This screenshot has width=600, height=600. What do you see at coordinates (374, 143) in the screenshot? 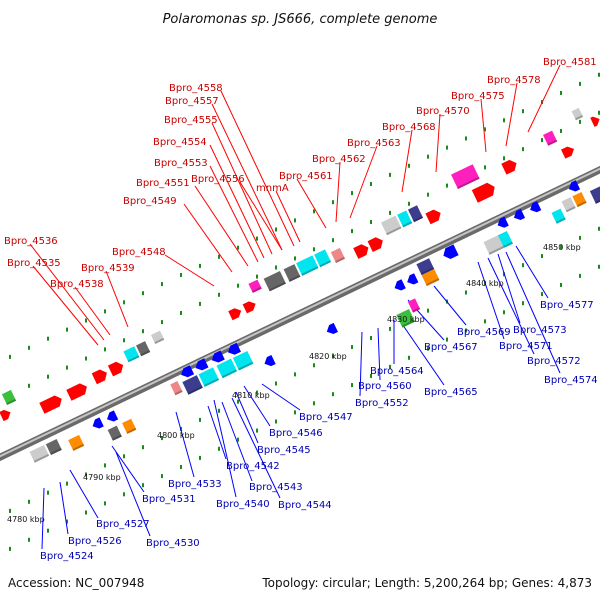
I see `gene-label: Bpro_4563` at bounding box center [374, 143].